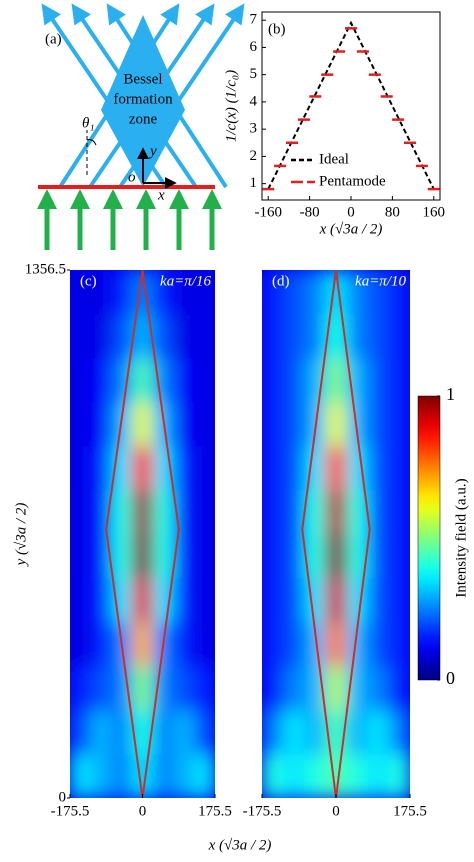 This screenshot has width=474, height=862. What do you see at coordinates (334, 159) in the screenshot?
I see `legend-label: Ideal` at bounding box center [334, 159].